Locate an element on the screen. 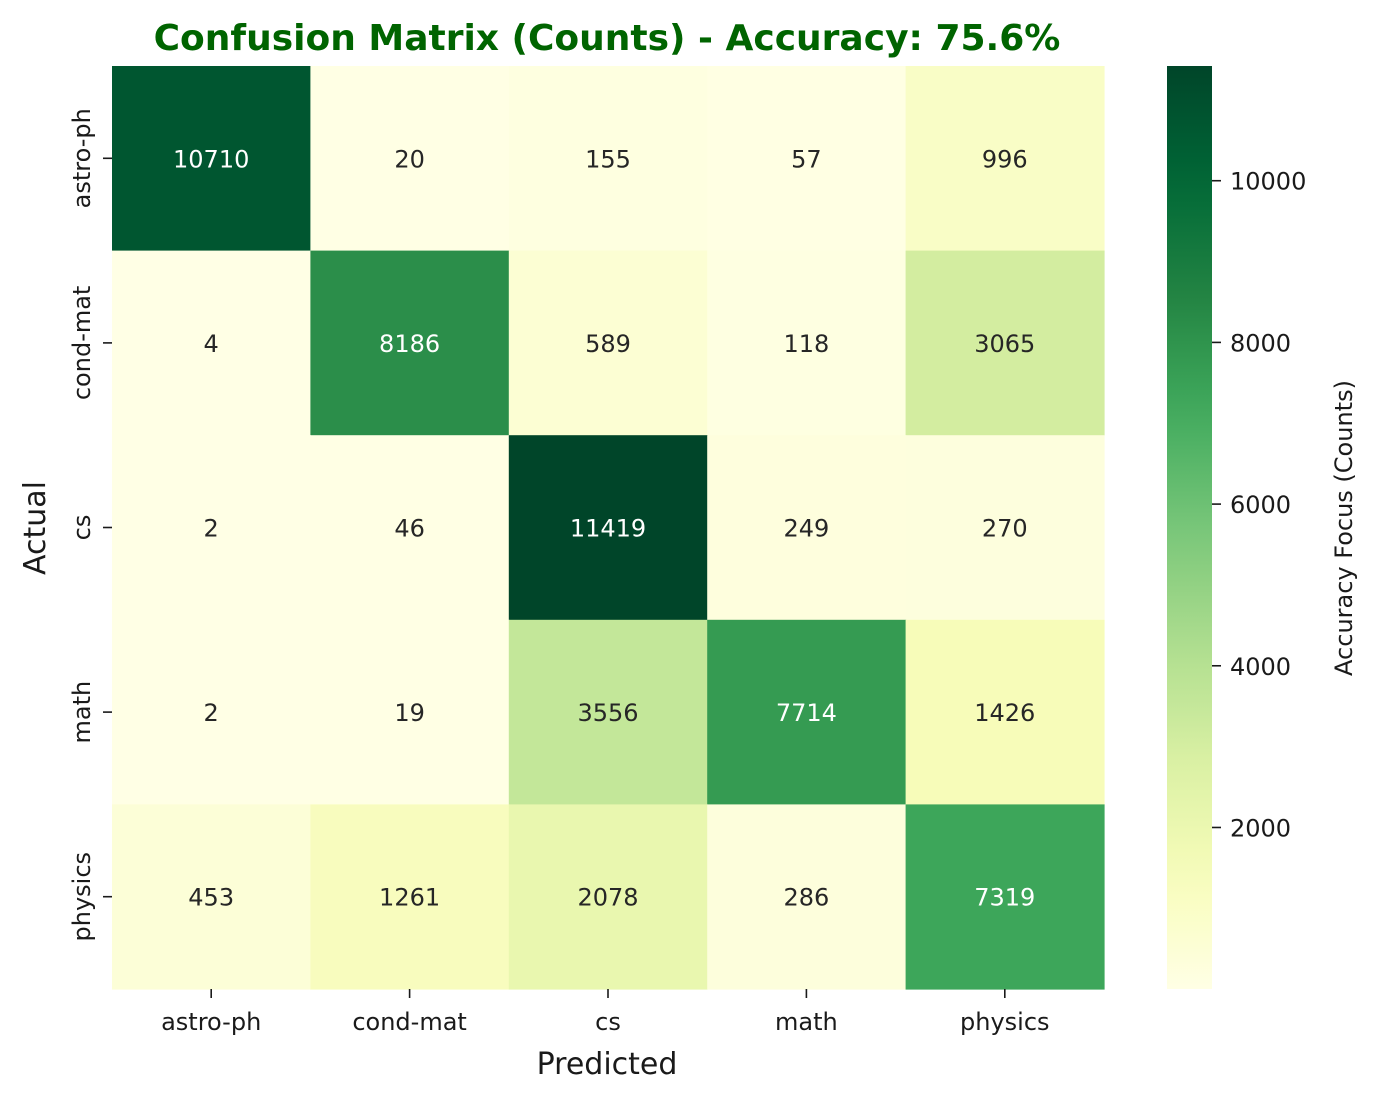  cell-value-label: 3556 is located at coordinates (607, 713).